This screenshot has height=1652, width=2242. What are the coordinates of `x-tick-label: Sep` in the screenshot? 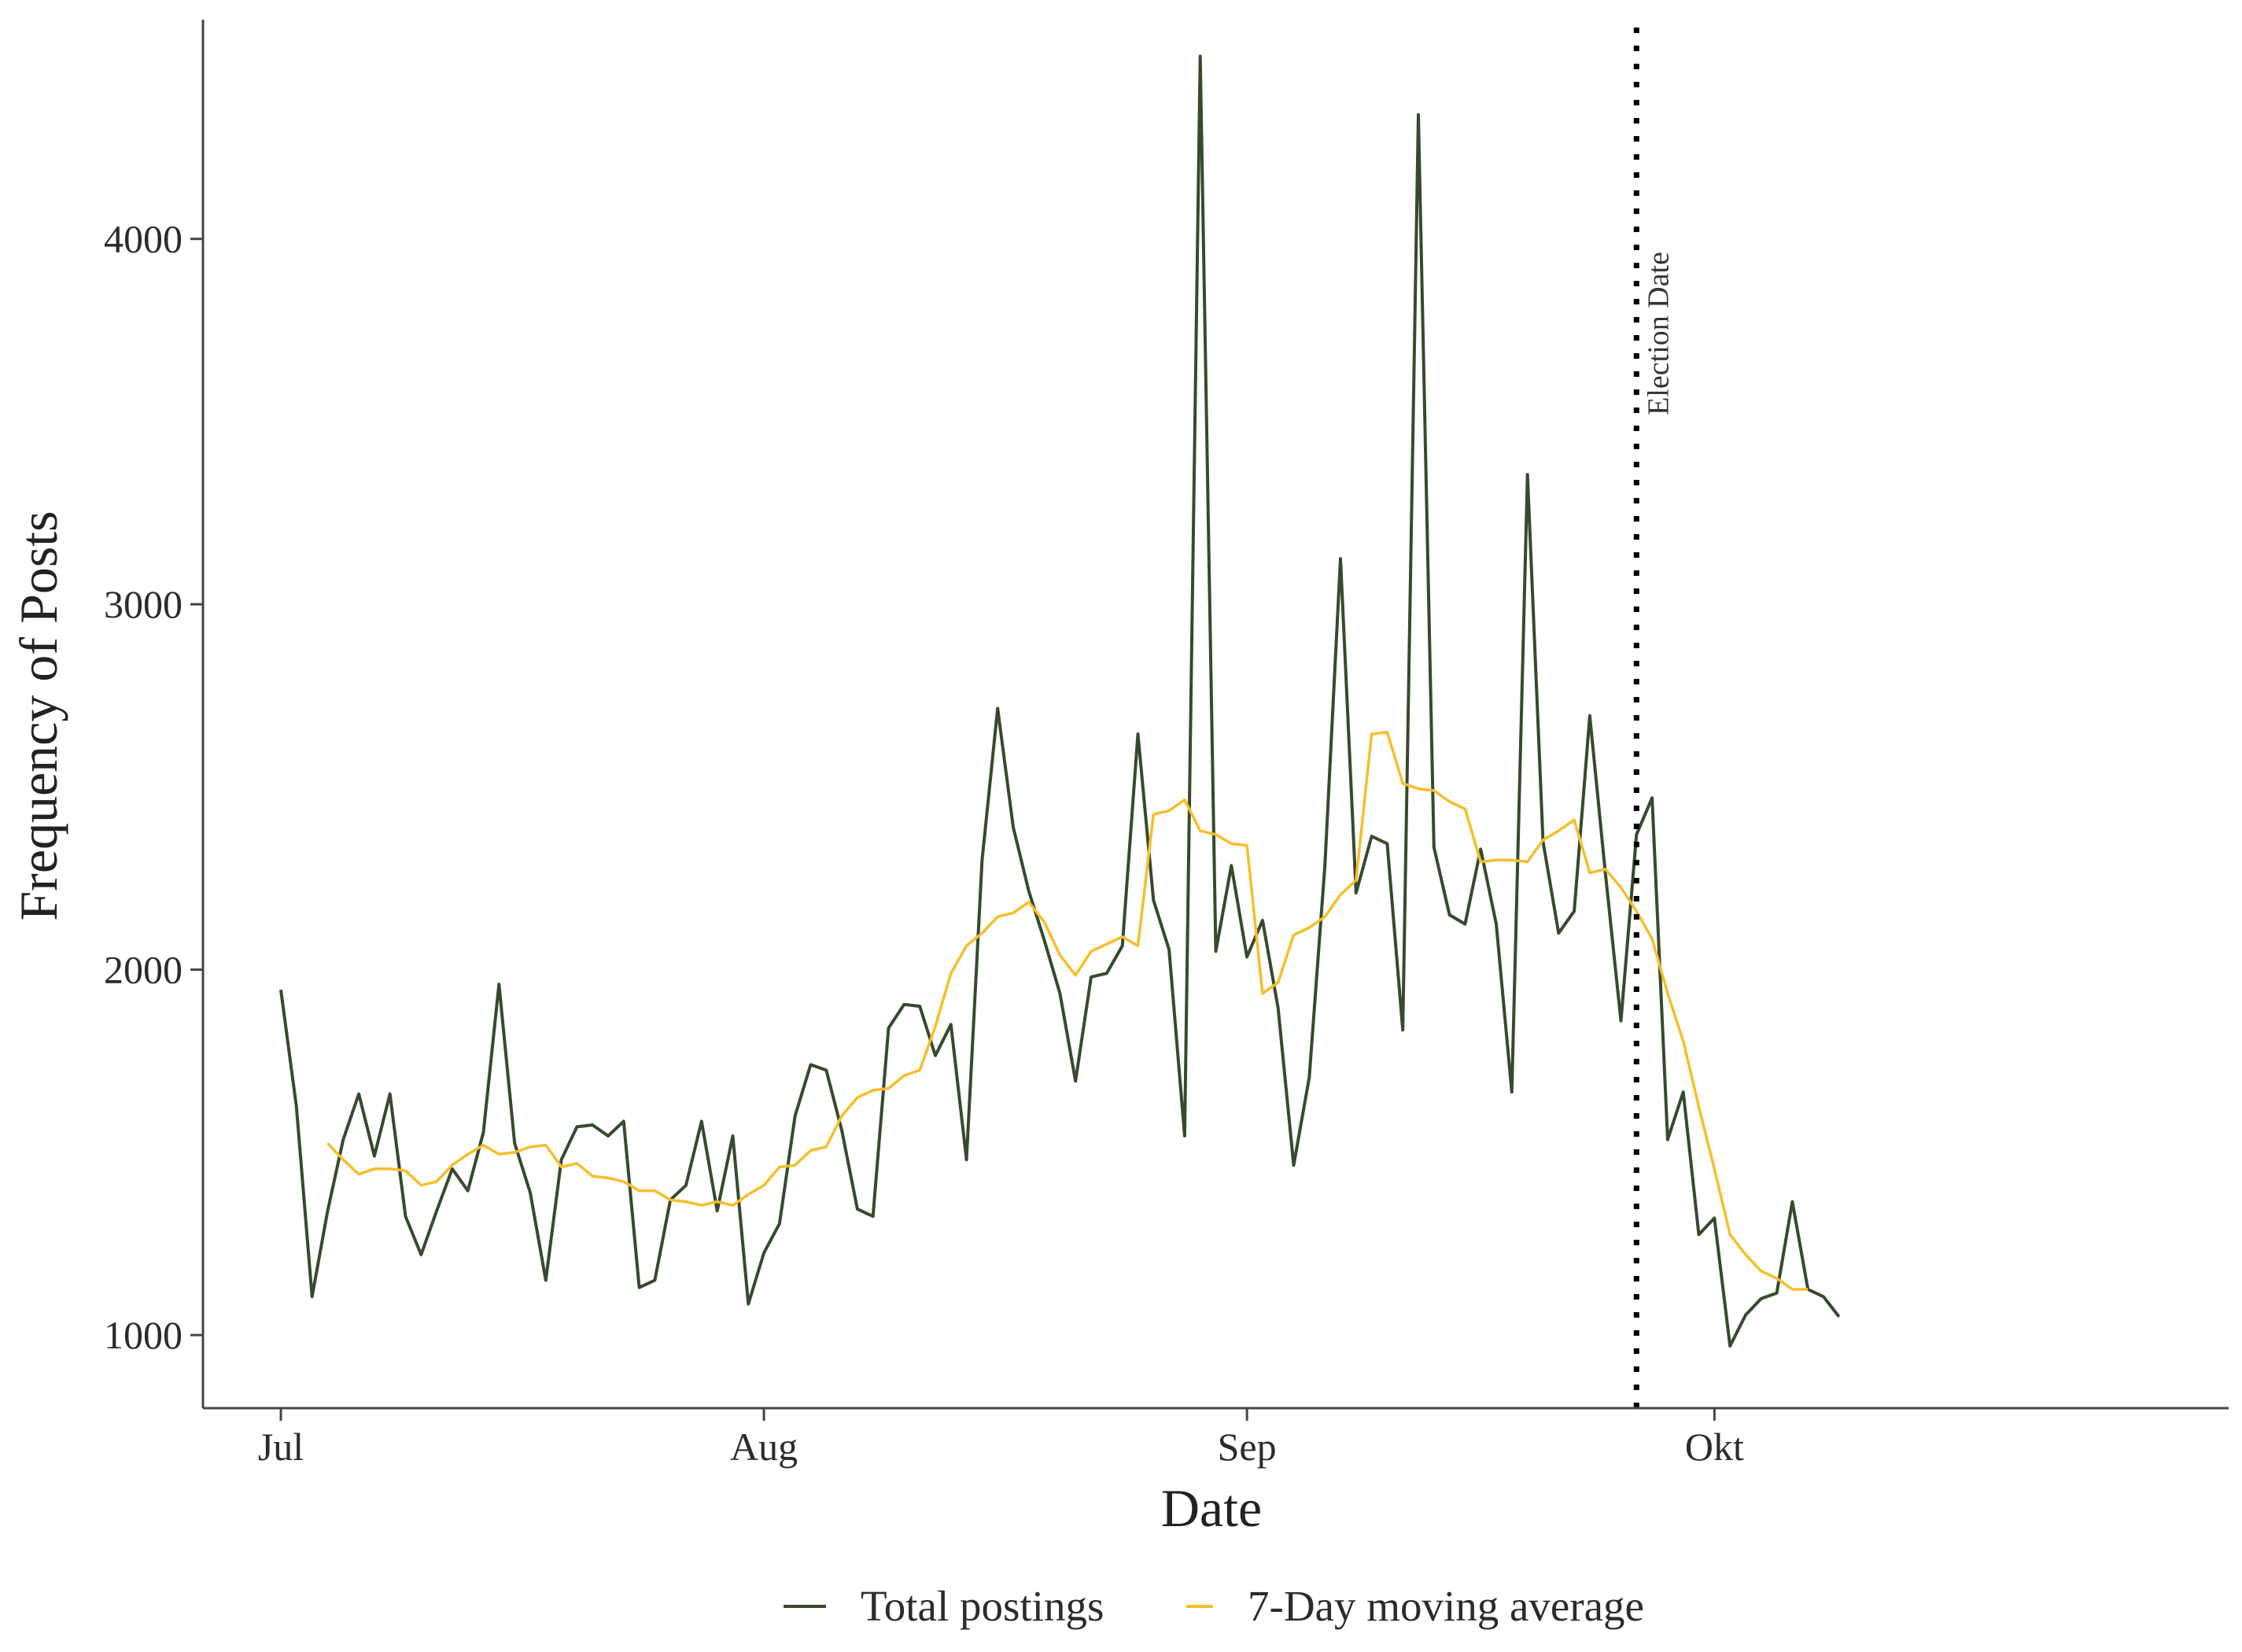 It's located at (1247, 1447).